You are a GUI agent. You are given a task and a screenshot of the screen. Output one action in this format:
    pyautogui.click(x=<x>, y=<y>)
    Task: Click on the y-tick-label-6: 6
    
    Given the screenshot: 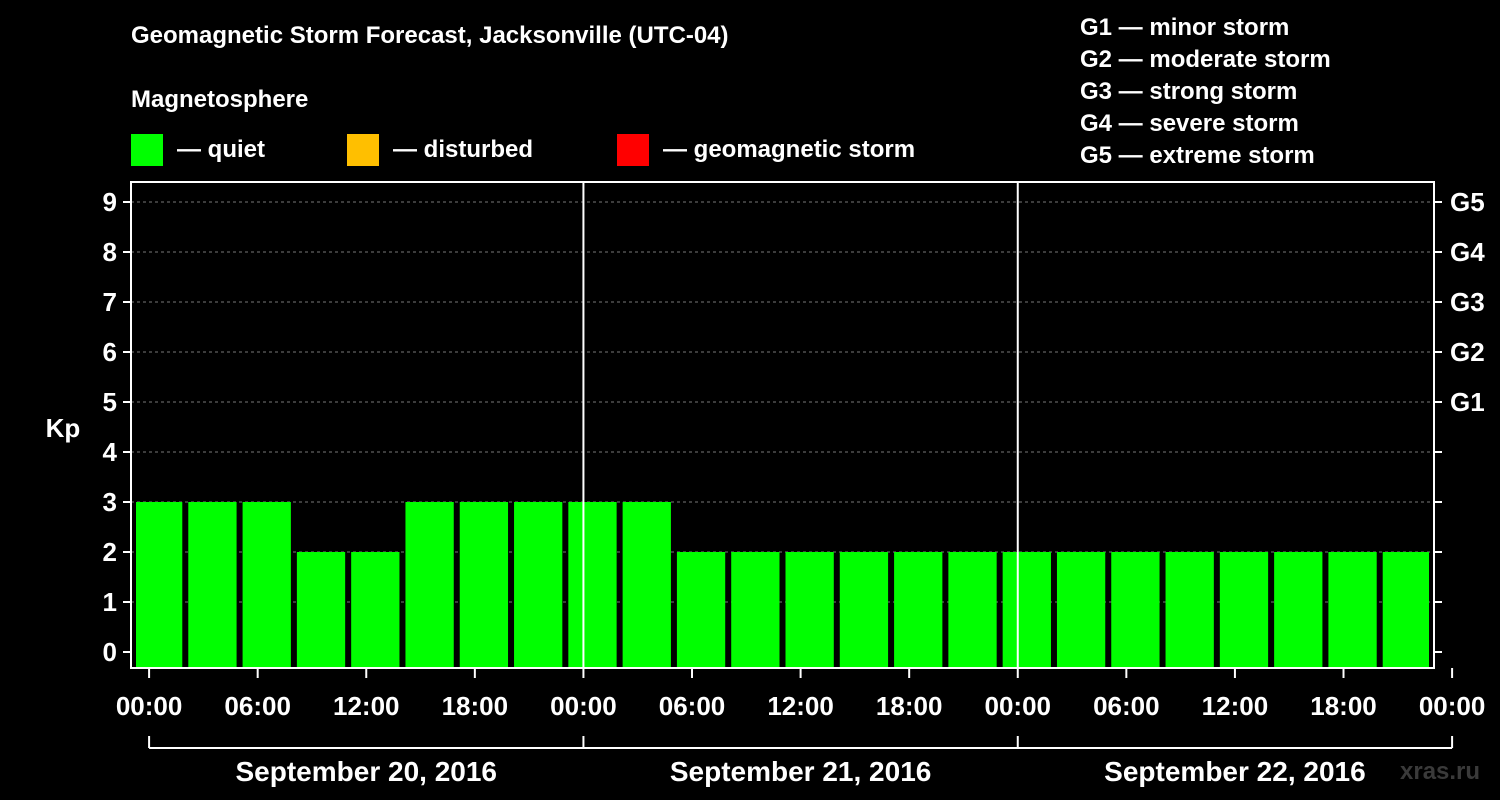 What is the action you would take?
    pyautogui.click(x=110, y=352)
    